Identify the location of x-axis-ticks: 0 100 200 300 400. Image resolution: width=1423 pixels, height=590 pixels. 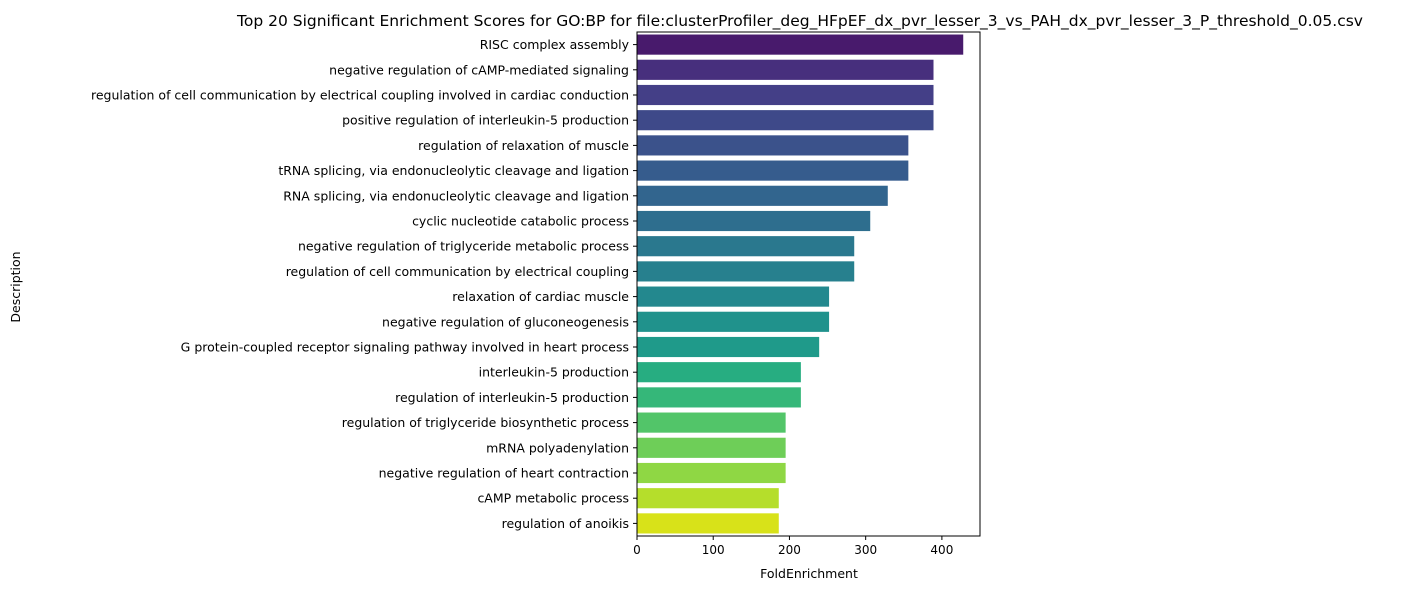
(793, 546).